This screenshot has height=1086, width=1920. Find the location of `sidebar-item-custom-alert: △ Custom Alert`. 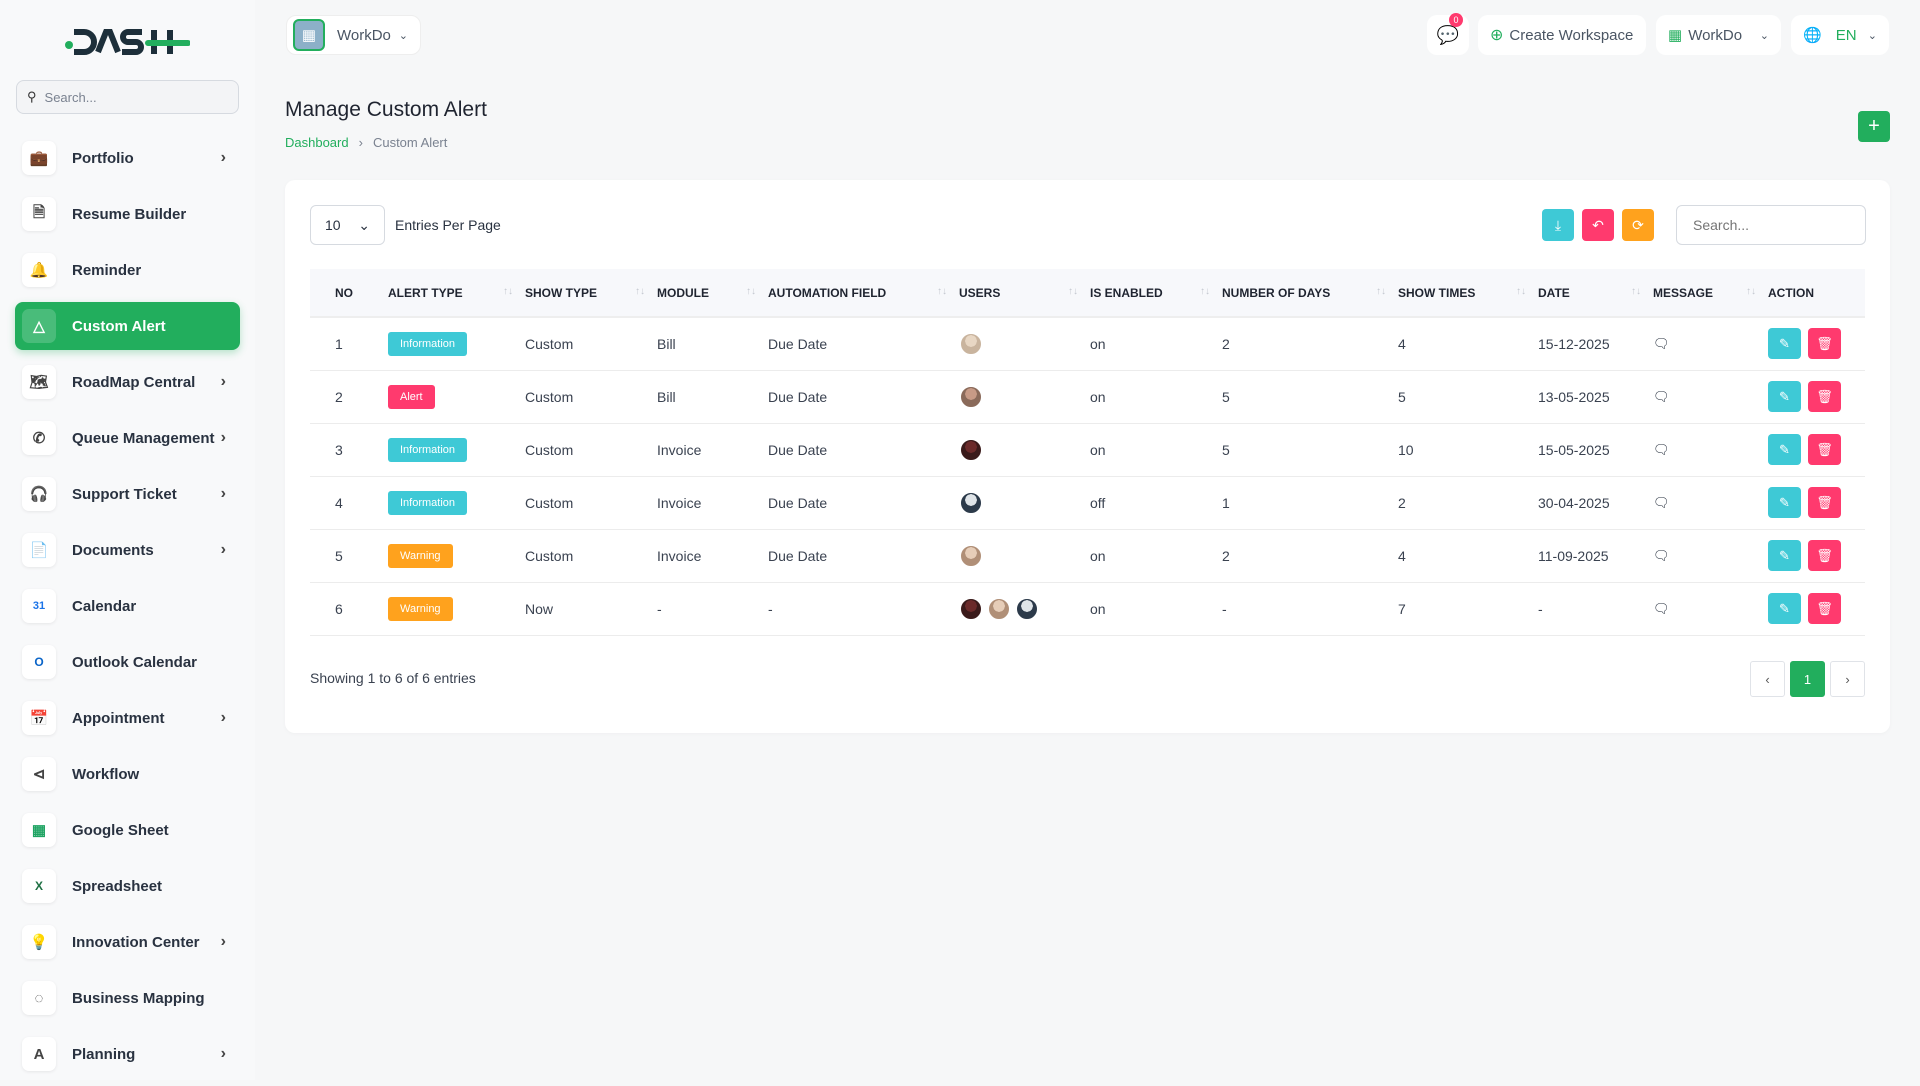

sidebar-item-custom-alert: △ Custom Alert is located at coordinates (127, 326).